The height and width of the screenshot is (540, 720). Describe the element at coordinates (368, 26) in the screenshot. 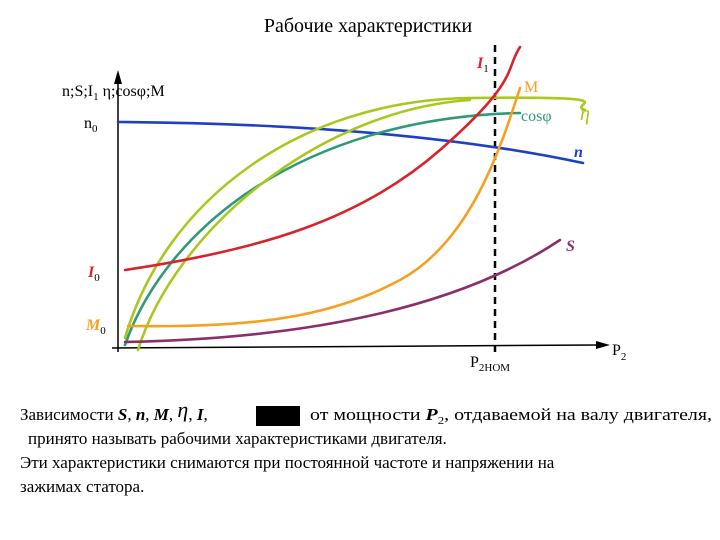

I see `title: Рабочие характеристики` at that location.